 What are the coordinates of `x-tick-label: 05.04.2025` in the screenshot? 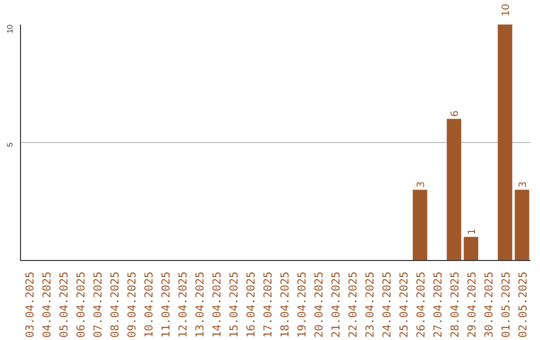 It's located at (64, 304).